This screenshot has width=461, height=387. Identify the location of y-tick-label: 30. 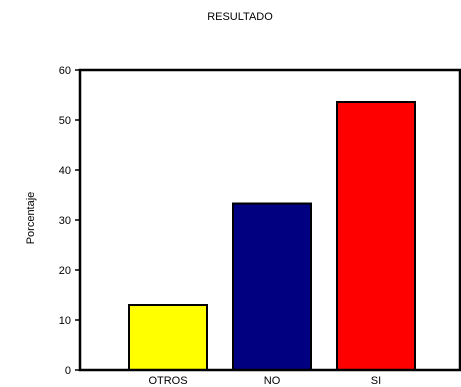
(65, 221).